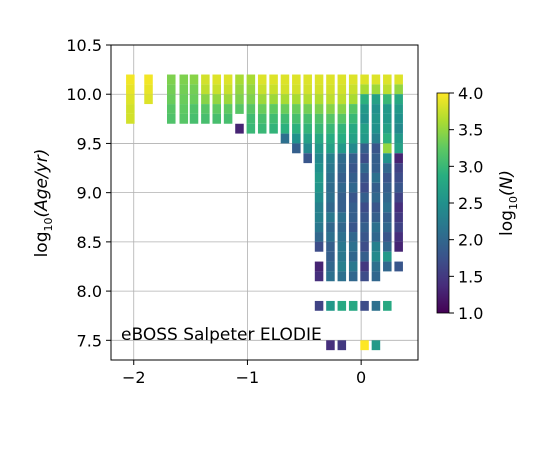  What do you see at coordinates (89, 242) in the screenshot?
I see `y-tick-label: 8.5` at bounding box center [89, 242].